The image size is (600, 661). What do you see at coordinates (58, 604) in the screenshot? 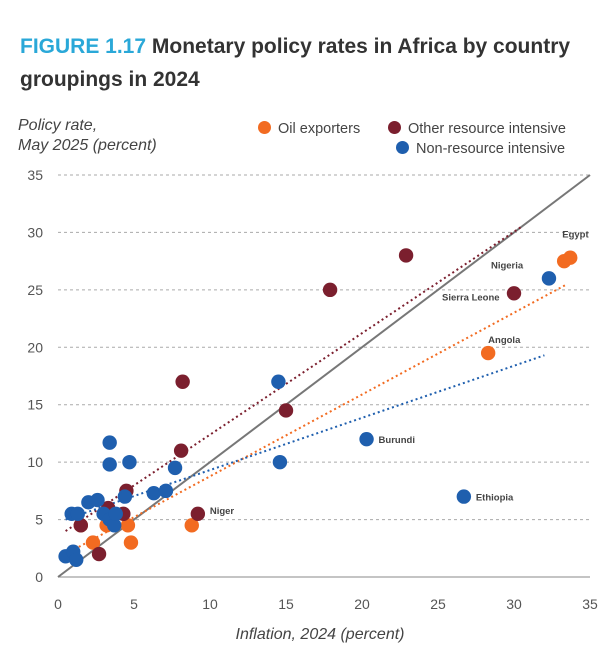
I see `x-tick-label-0: 0` at bounding box center [58, 604].